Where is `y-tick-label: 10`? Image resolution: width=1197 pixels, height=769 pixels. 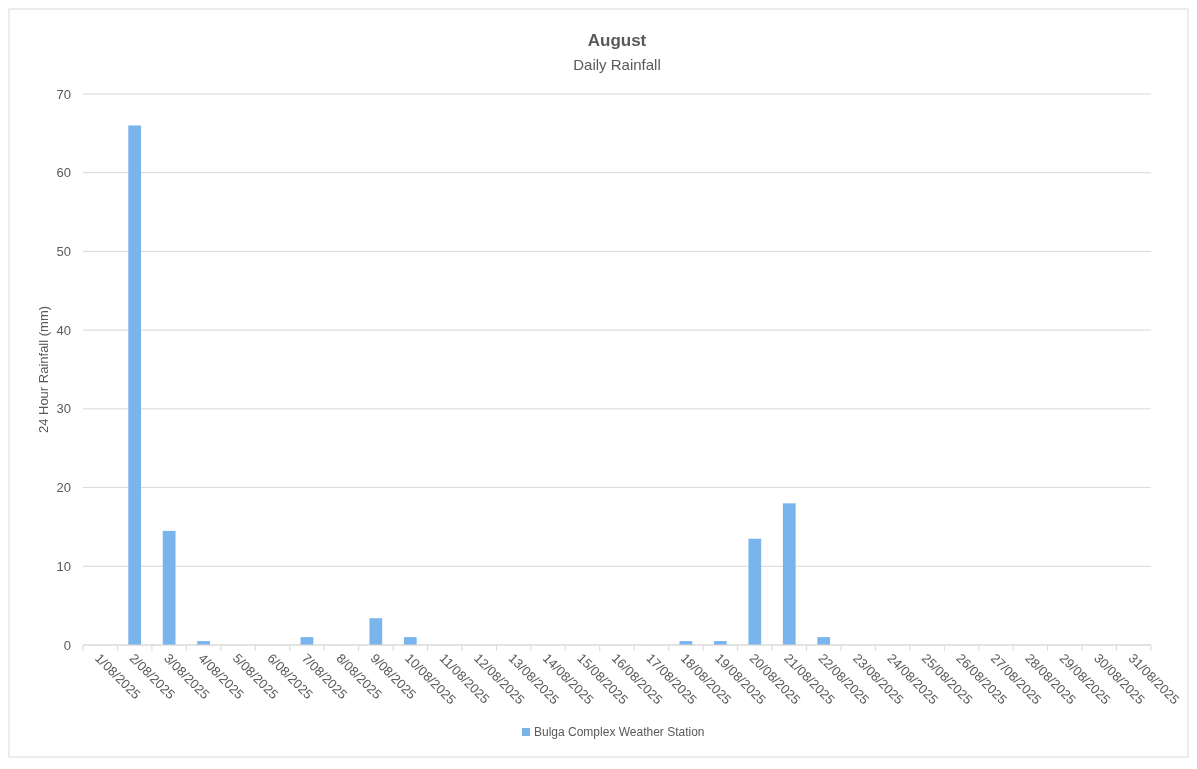
y-tick-label: 10 is located at coordinates (63, 566).